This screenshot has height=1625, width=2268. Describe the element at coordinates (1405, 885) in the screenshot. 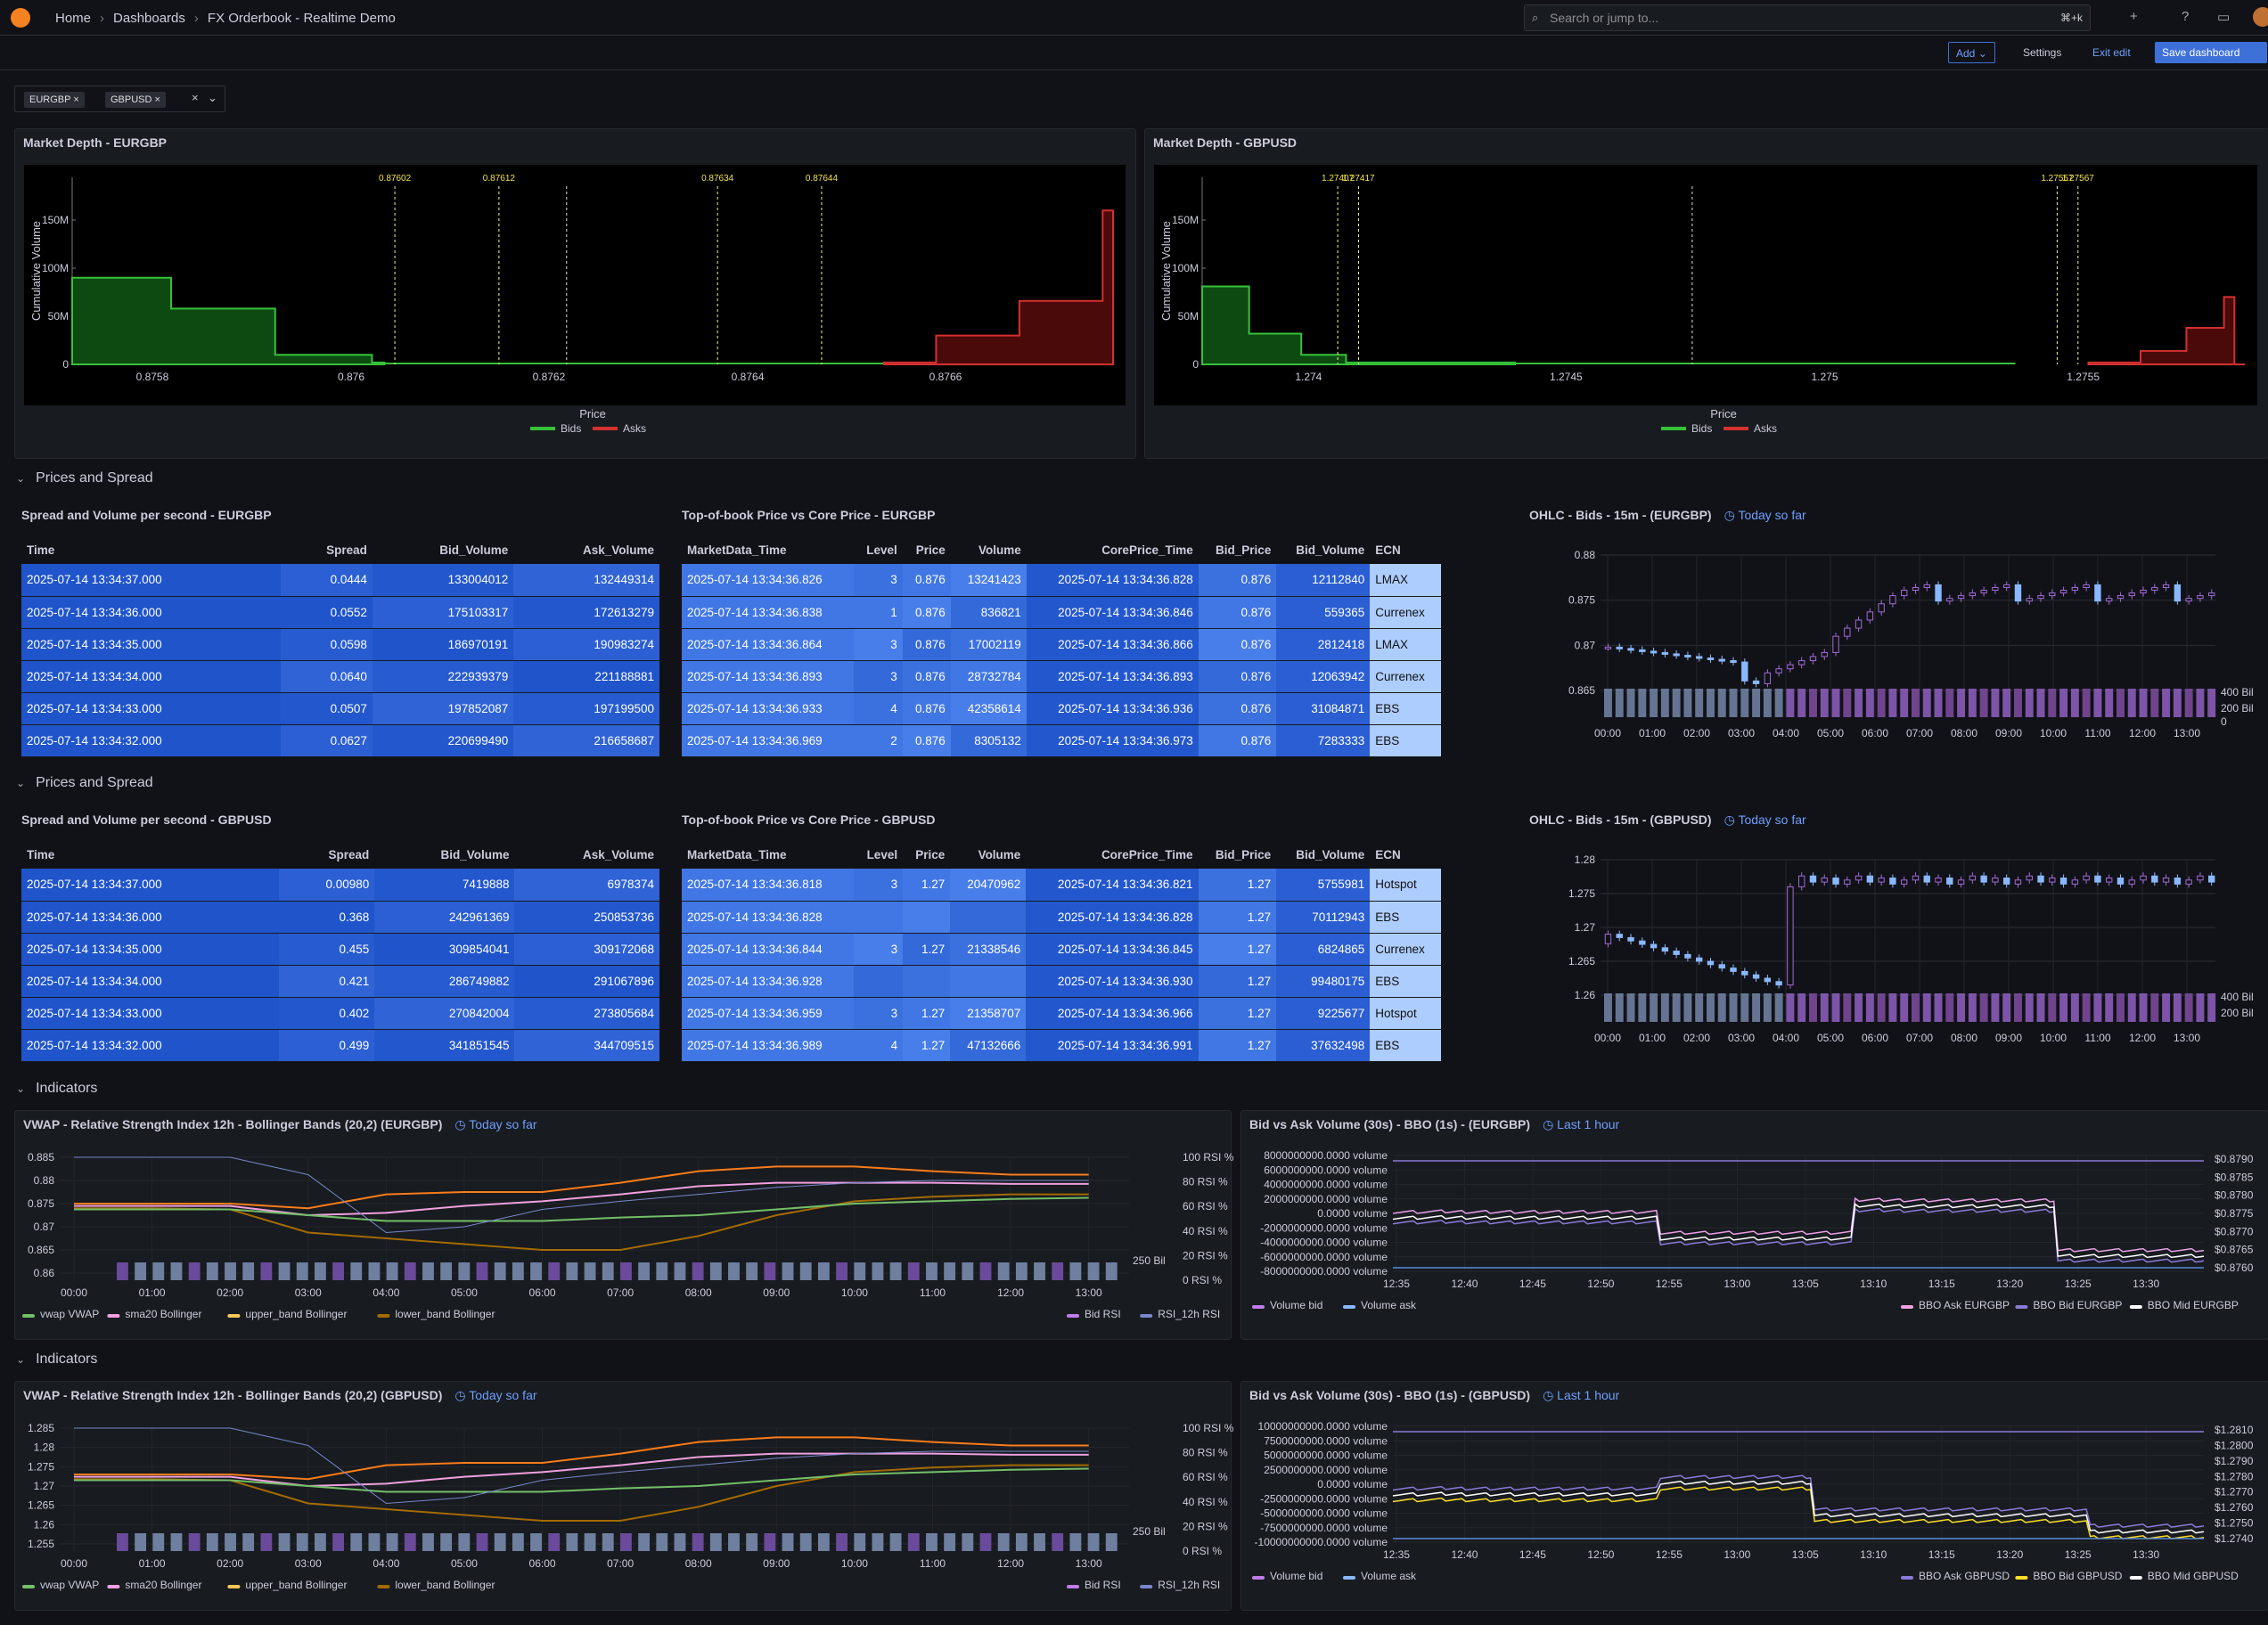

I see `table-cell: Hotspot` at that location.